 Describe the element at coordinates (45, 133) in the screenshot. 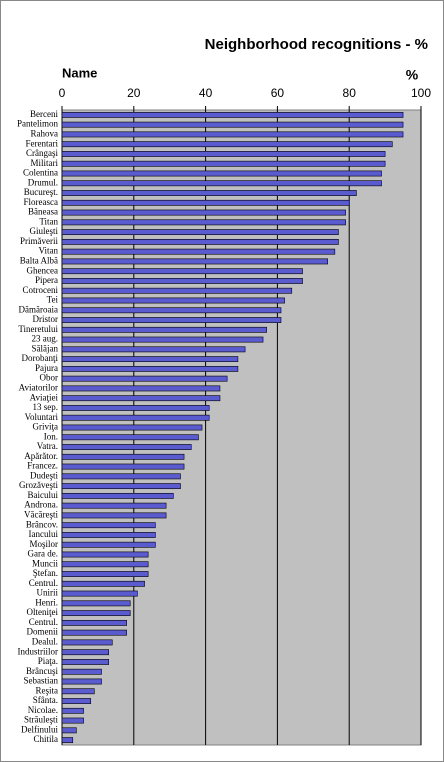

I see `y-tick-label: Rahova` at that location.